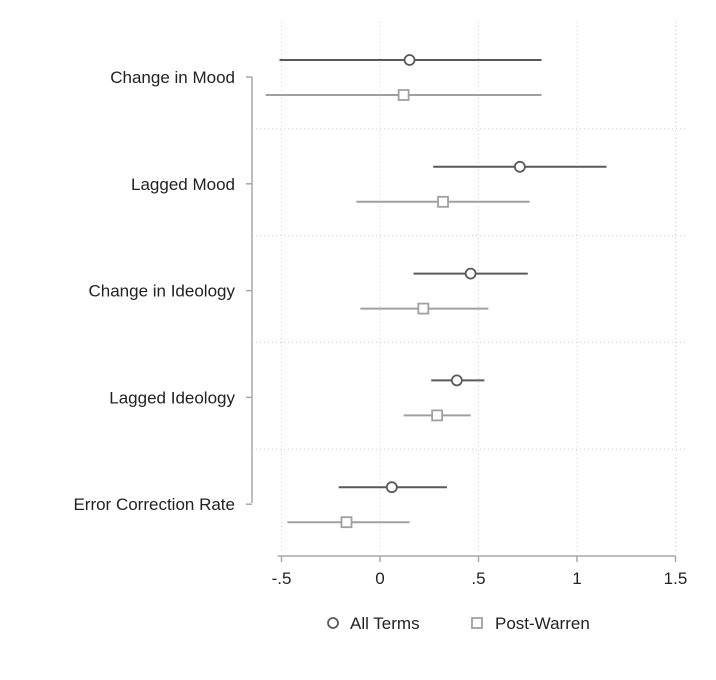  What do you see at coordinates (172, 77) in the screenshot?
I see `y-tick-label: Change in Mood` at bounding box center [172, 77].